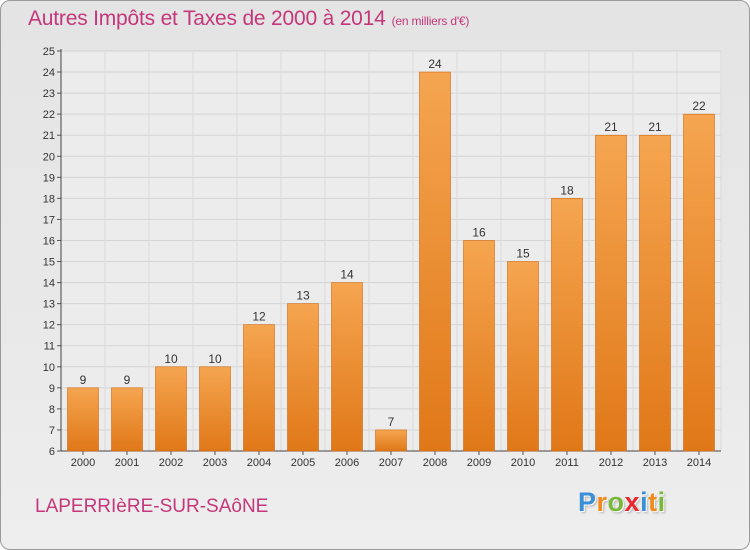 This screenshot has width=750, height=550. What do you see at coordinates (391, 463) in the screenshot?
I see `x-tick-label: 2007` at bounding box center [391, 463].